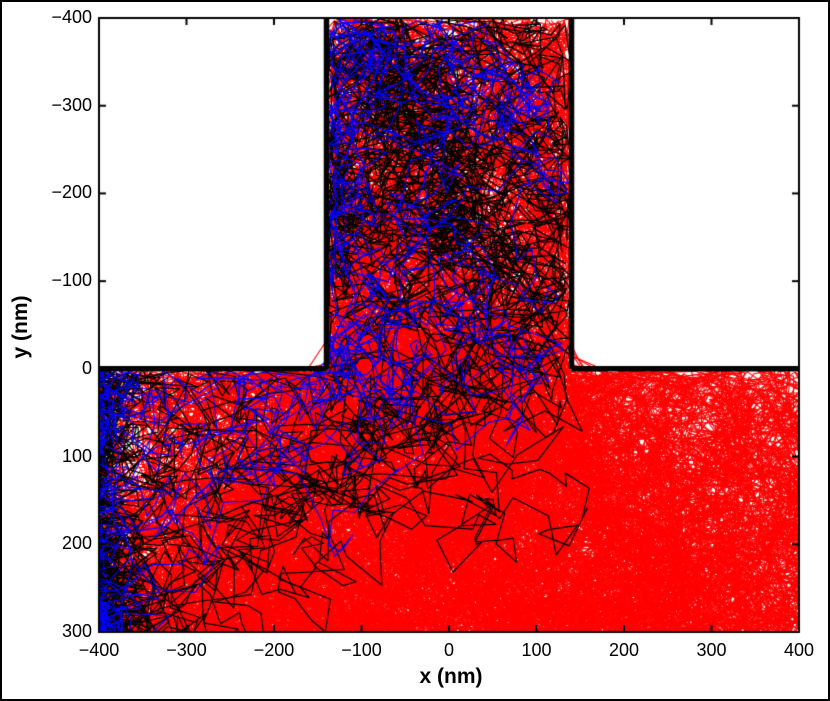  What do you see at coordinates (361, 650) in the screenshot?
I see `x-tick-label: −100` at bounding box center [361, 650].